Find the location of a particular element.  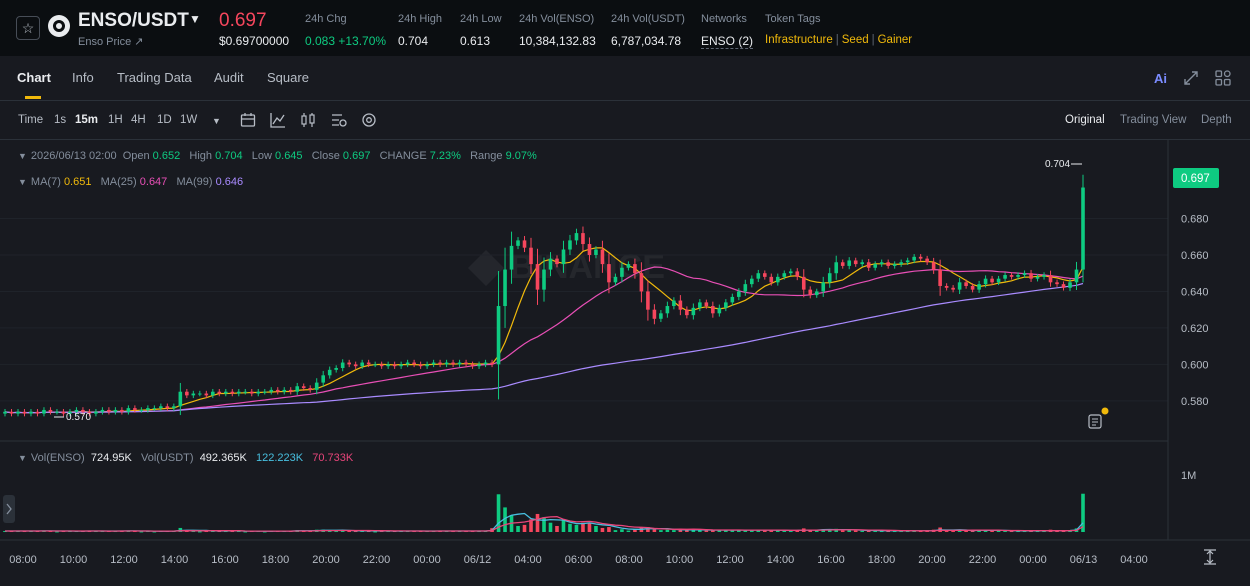

tag-infrastructure: Infrastructure is located at coordinates (799, 40).